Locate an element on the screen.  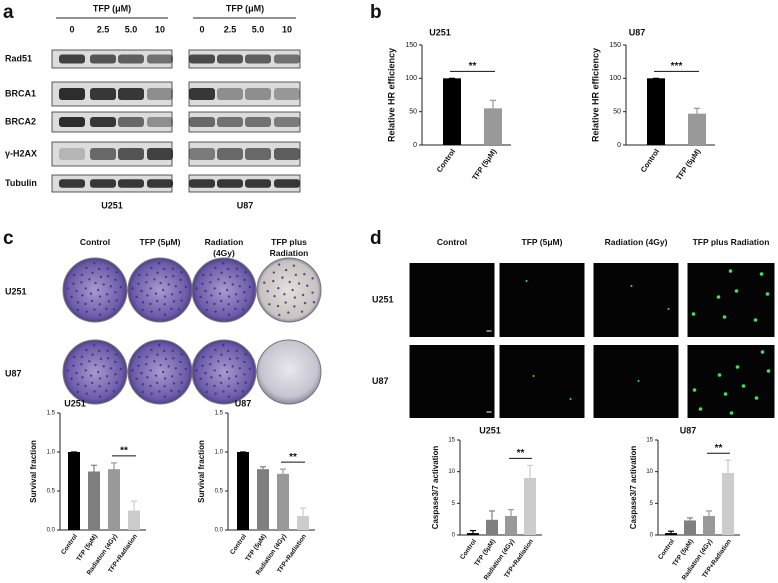
dose-label: 5.0 is located at coordinates (258, 29).